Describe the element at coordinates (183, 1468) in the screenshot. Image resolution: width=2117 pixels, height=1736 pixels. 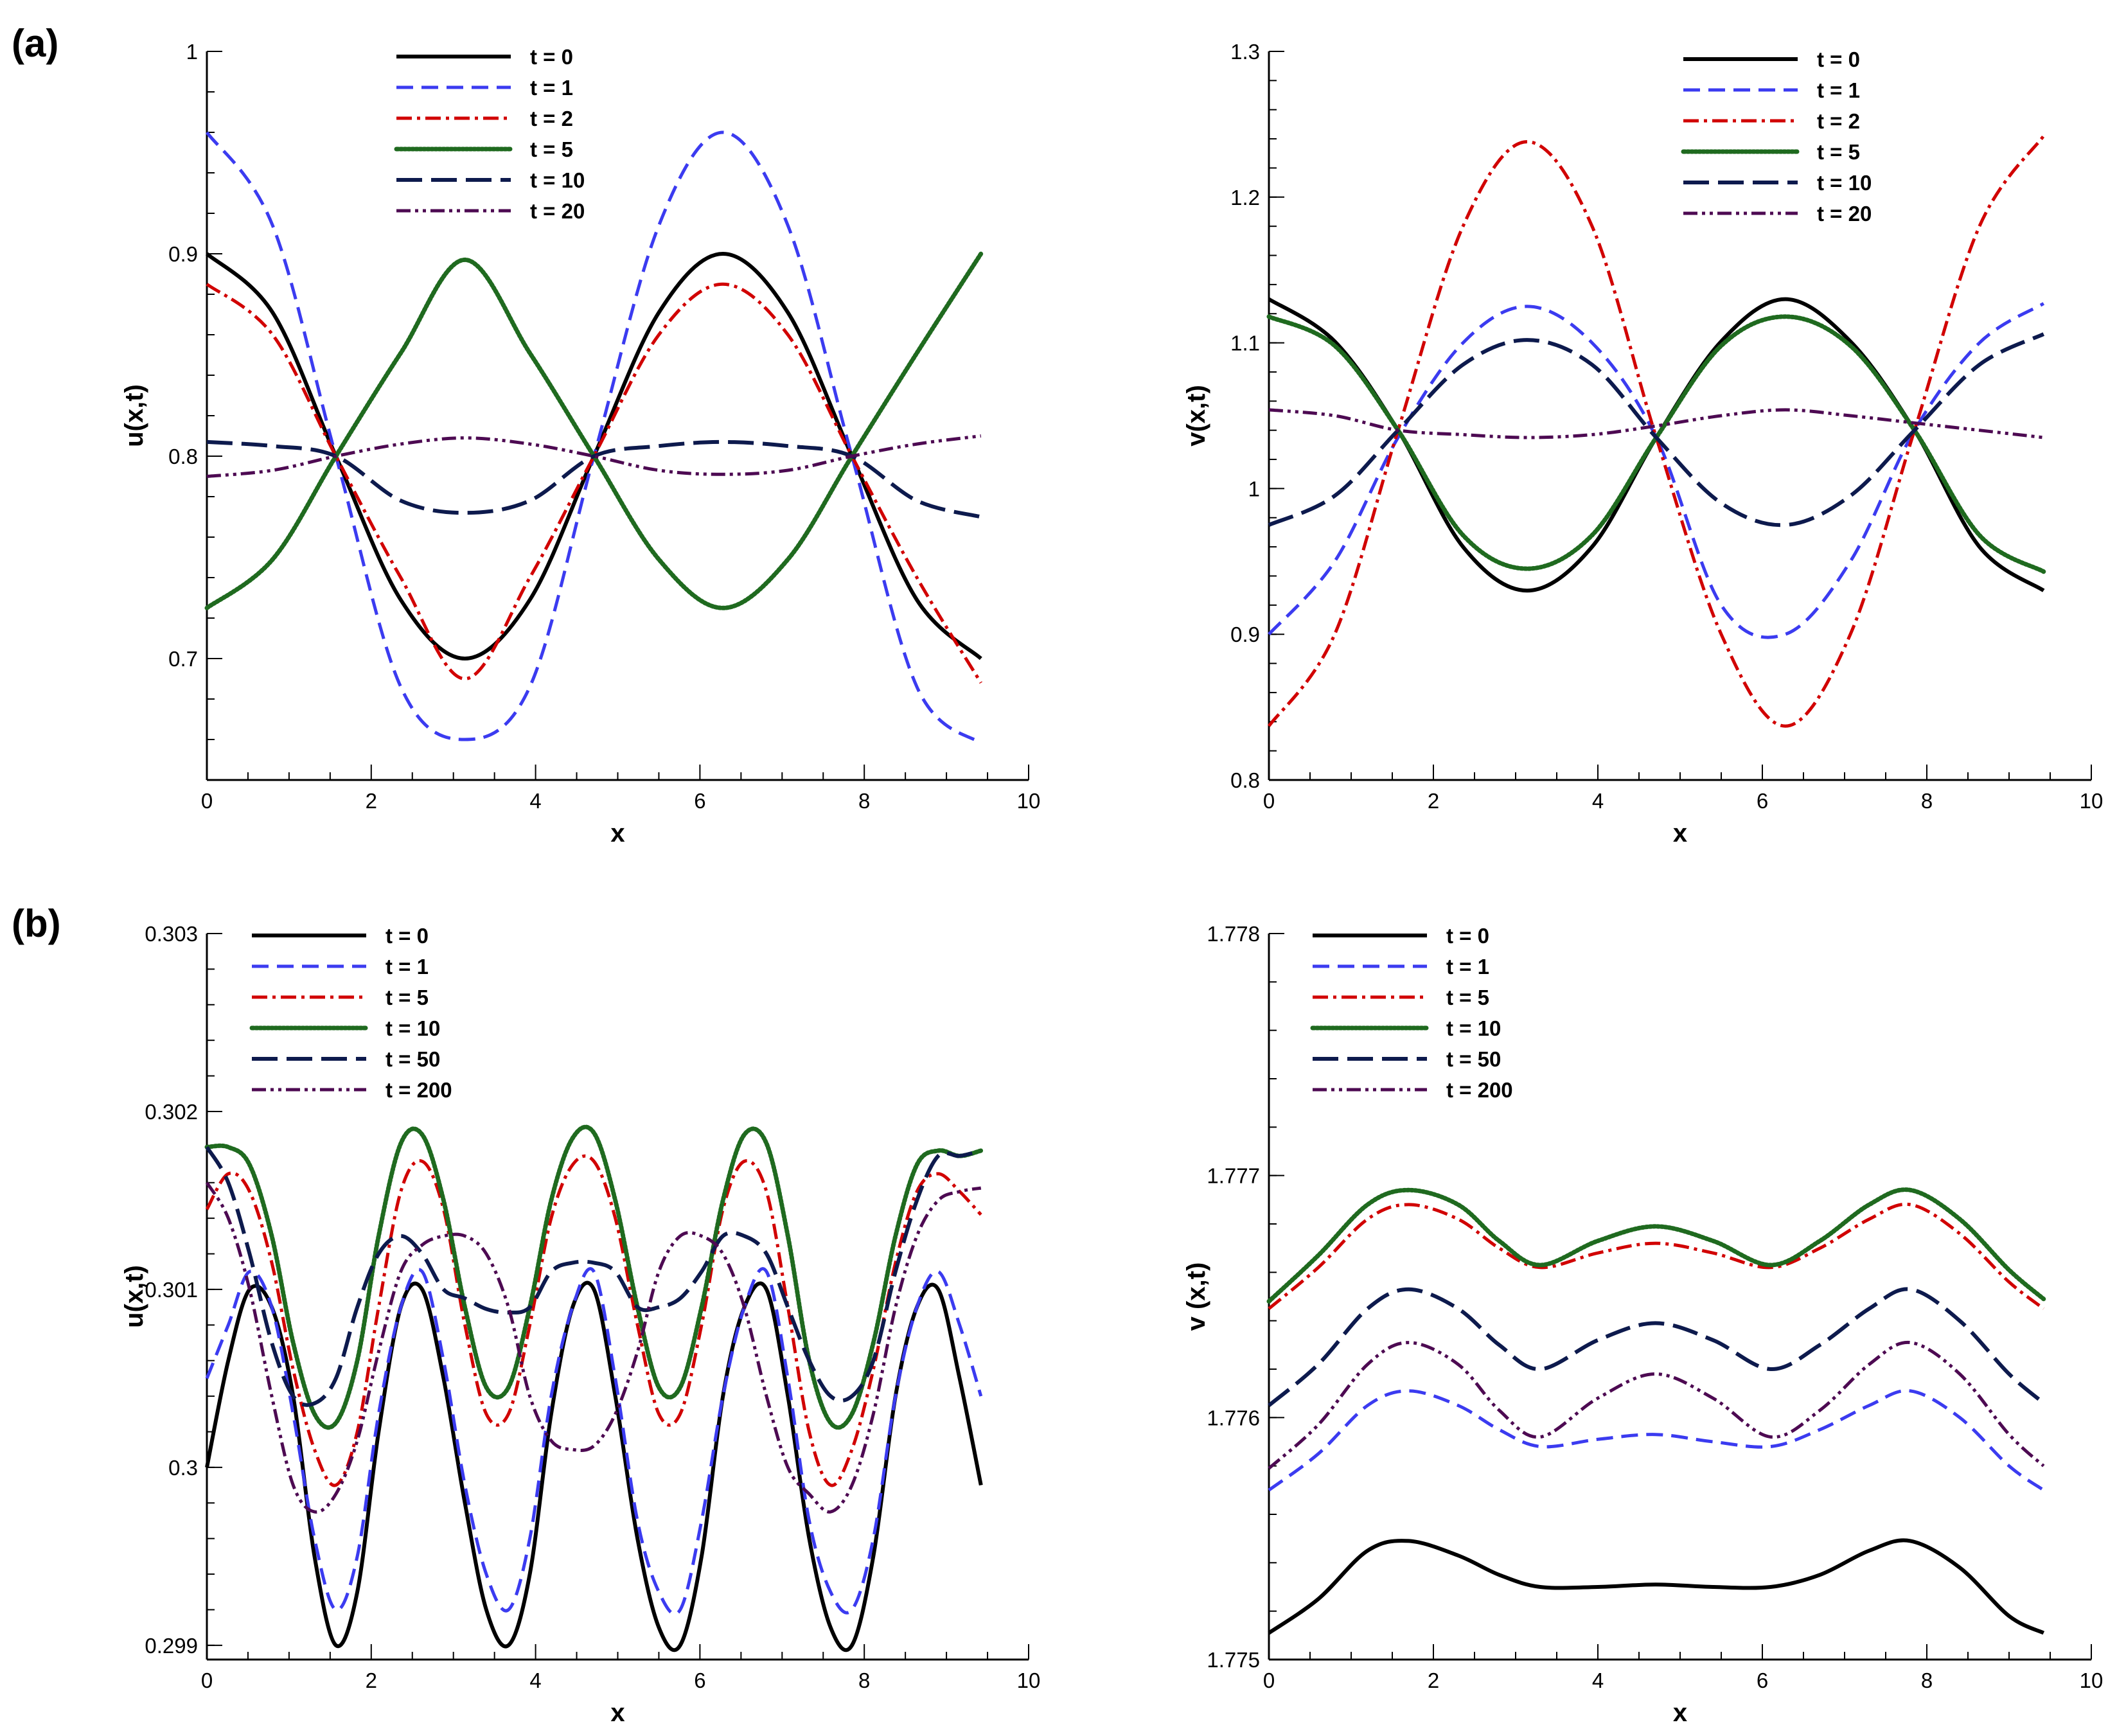
I see `y-tick-label: 0.3` at that location.